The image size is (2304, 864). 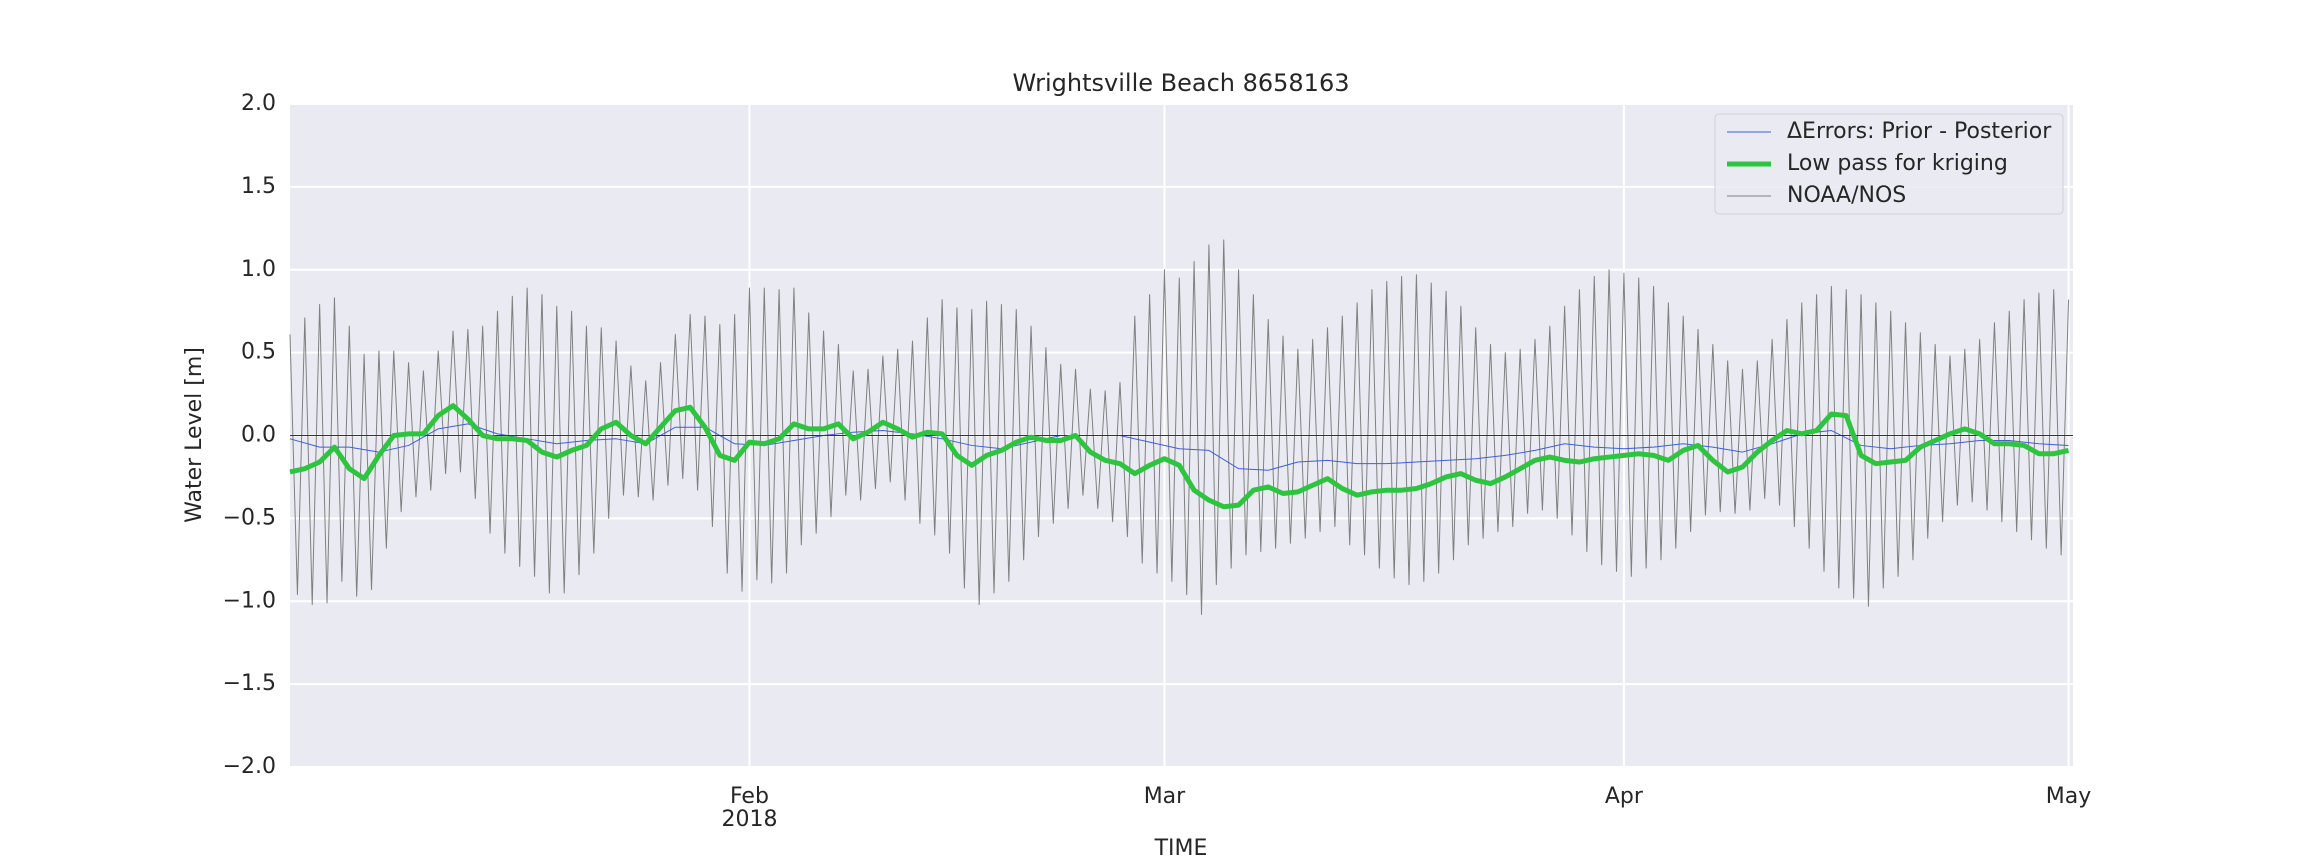 I want to click on legend-label: ΔErrors: Prior - Posterior, so click(x=1919, y=131).